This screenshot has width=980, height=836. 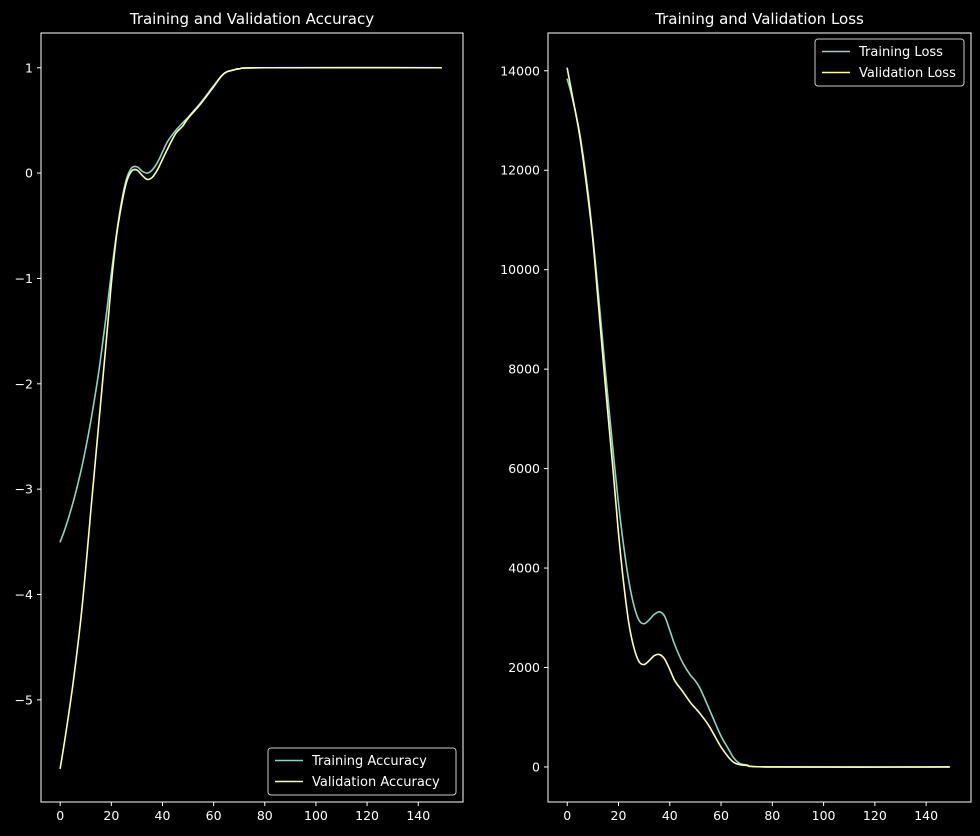 What do you see at coordinates (24, 594) in the screenshot?
I see `accuracy-y-tick-label: −4` at bounding box center [24, 594].